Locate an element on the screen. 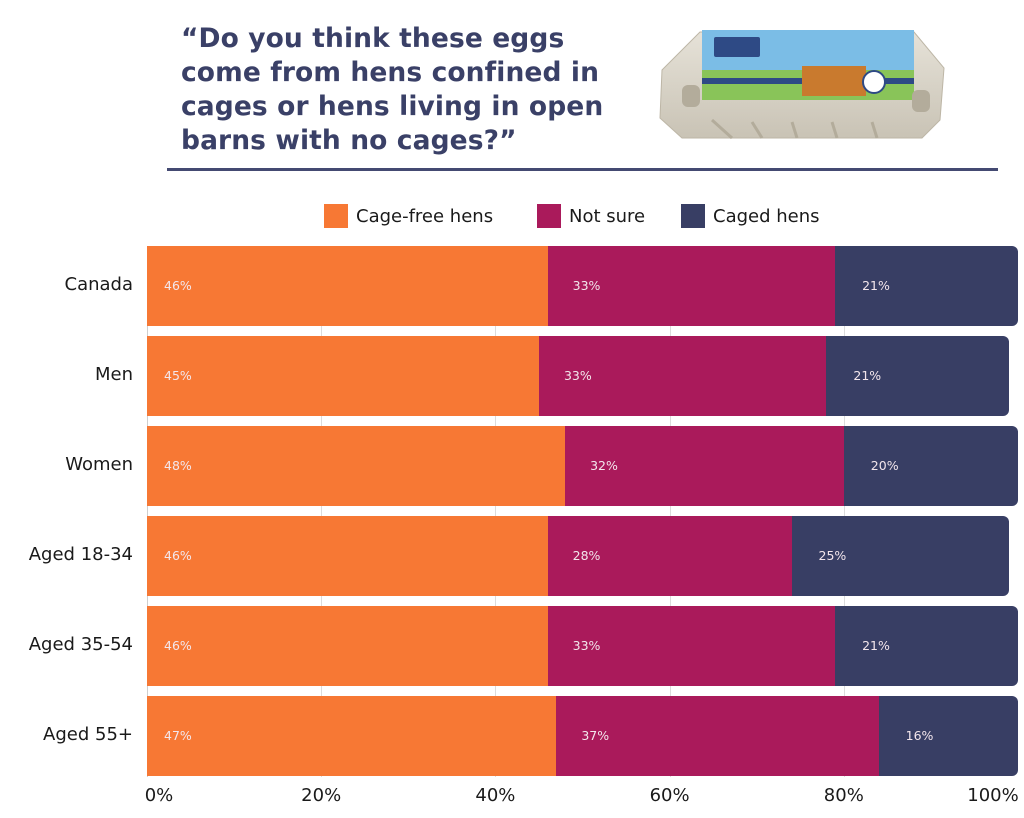  bar-row-men: 45% 33% 21% is located at coordinates (582, 376).